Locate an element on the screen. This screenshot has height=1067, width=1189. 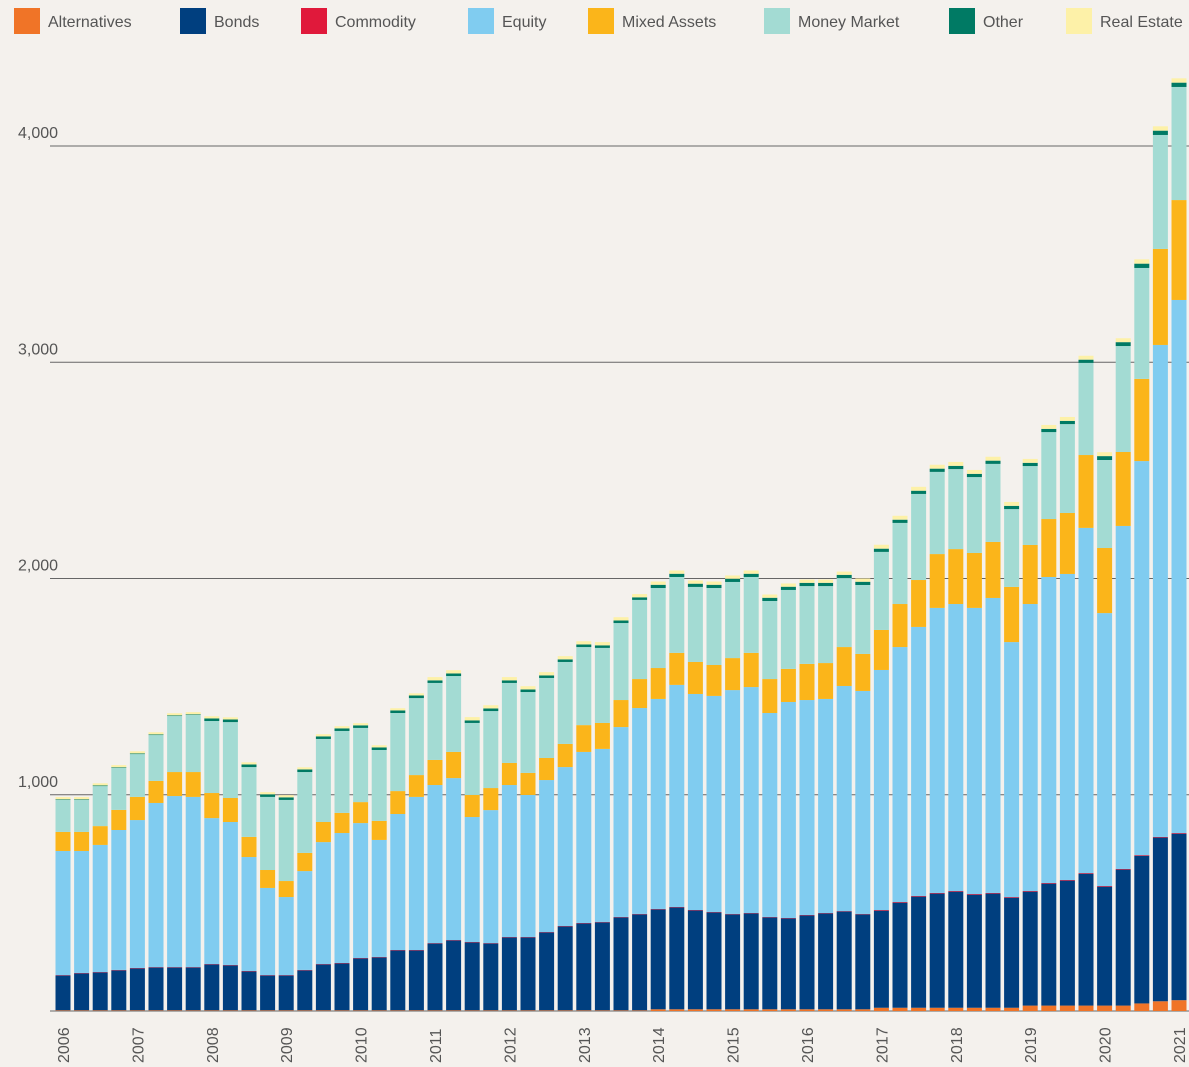
y-tick-label: 1,000 is located at coordinates (38, 782).